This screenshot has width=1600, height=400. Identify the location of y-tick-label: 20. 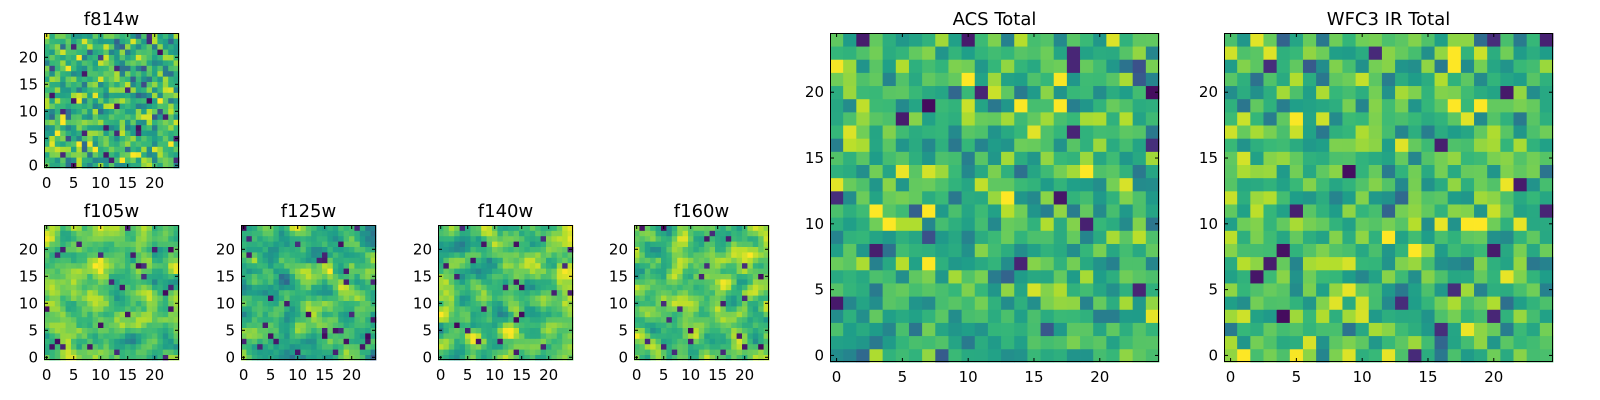
(618, 249).